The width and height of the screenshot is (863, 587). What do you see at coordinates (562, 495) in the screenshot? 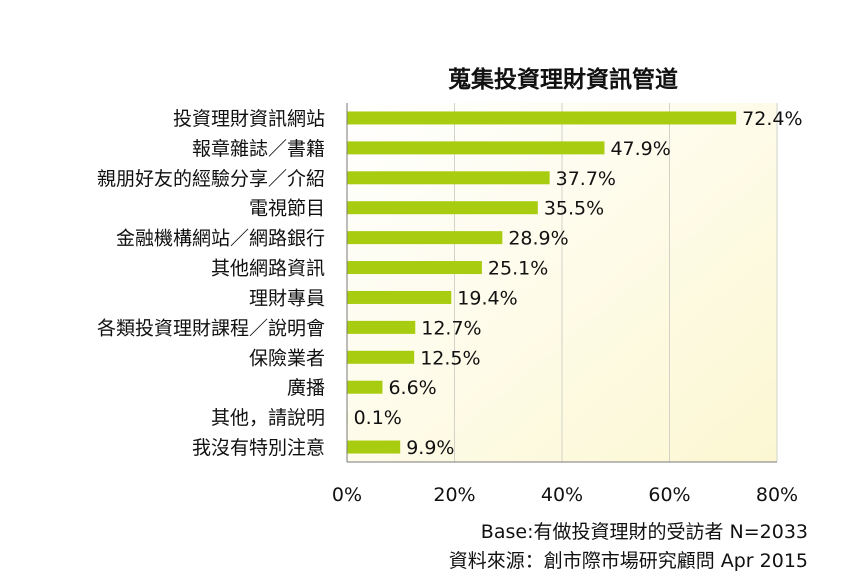
I see `x-tick-label: 40%` at bounding box center [562, 495].